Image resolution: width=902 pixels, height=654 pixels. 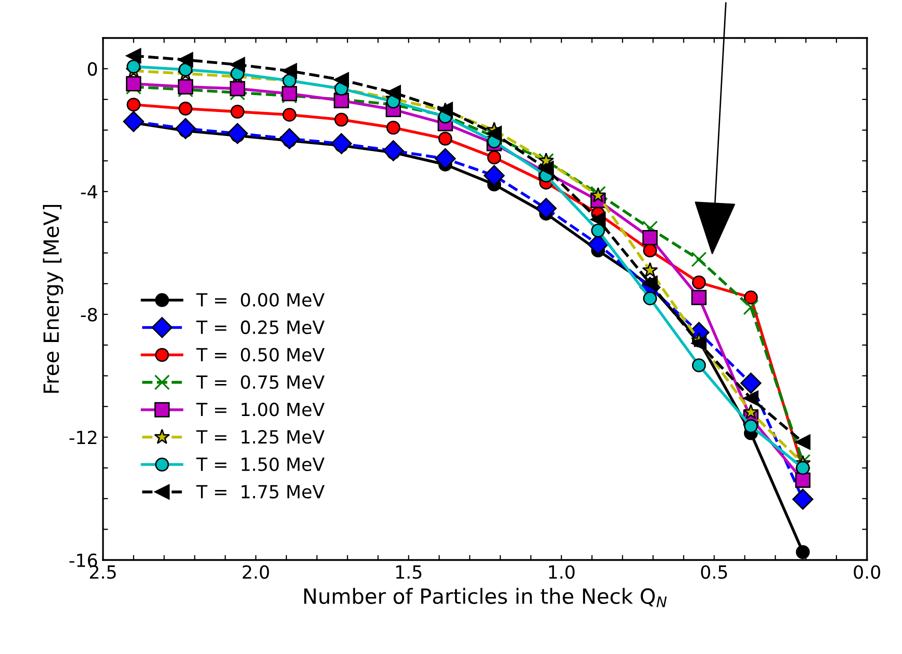 I want to click on legend-label: T = 0.50 MeV, so click(x=260, y=355).